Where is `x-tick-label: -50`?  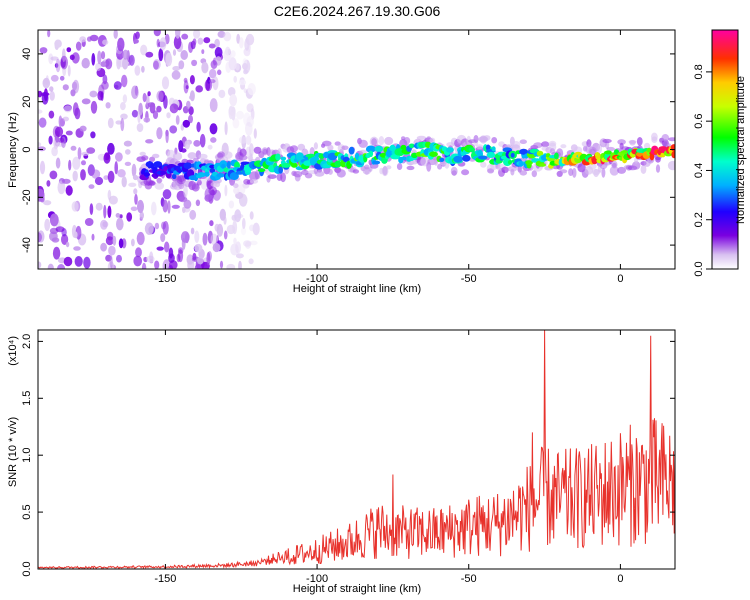 x-tick-label: -50 is located at coordinates (469, 579).